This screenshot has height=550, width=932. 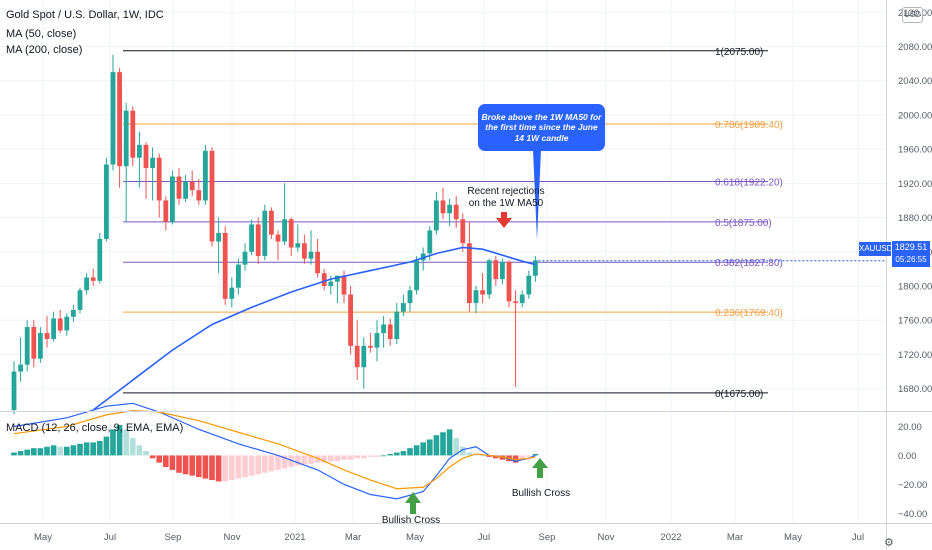 What do you see at coordinates (915, 389) in the screenshot?
I see `price-tick-label: 1680.00` at bounding box center [915, 389].